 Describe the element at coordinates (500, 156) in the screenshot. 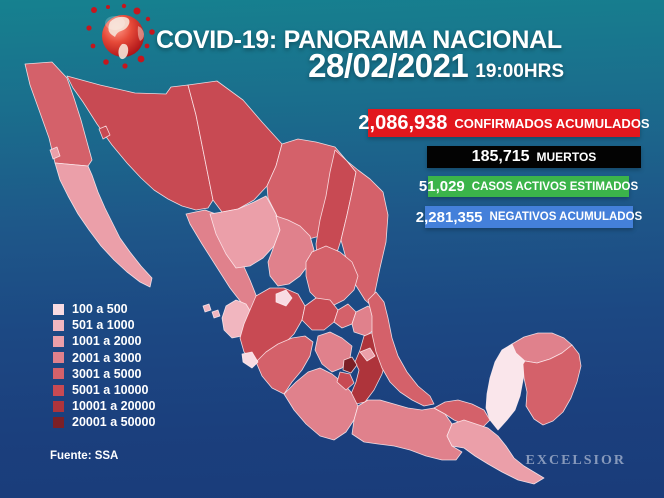

I see `stat-muertos-value: 185,715` at that location.